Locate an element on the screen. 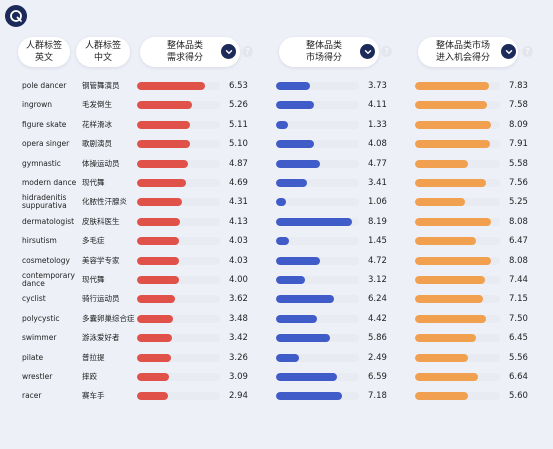 This screenshot has height=449, width=553. table-row: ingrown 毛发倒生 5.26 4.11 7.58 is located at coordinates (276, 105).